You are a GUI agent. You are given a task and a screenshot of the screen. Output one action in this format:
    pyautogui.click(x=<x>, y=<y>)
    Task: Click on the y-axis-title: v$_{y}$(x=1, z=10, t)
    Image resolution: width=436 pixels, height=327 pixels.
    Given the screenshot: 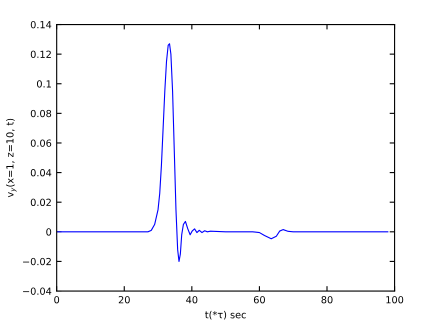 What is the action you would take?
    pyautogui.click(x=11, y=158)
    